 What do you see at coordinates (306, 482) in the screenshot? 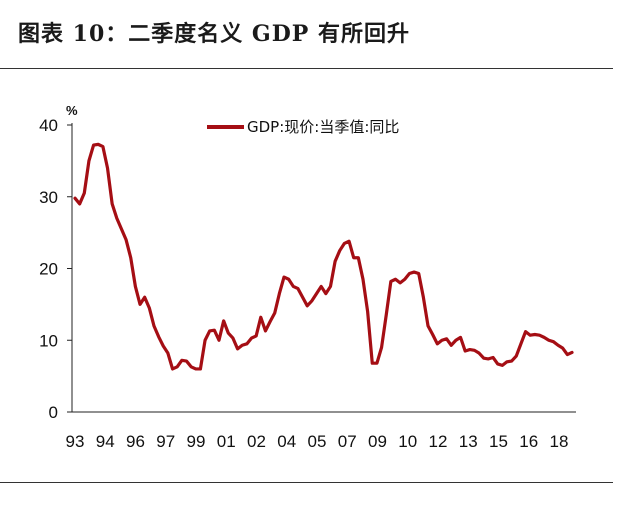
I see `bottom-divider` at bounding box center [306, 482].